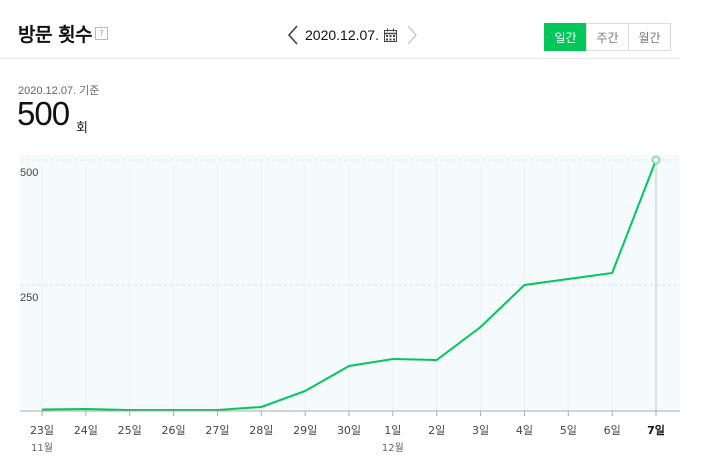  What do you see at coordinates (261, 430) in the screenshot?
I see `x-tick-label: 28일` at bounding box center [261, 430].